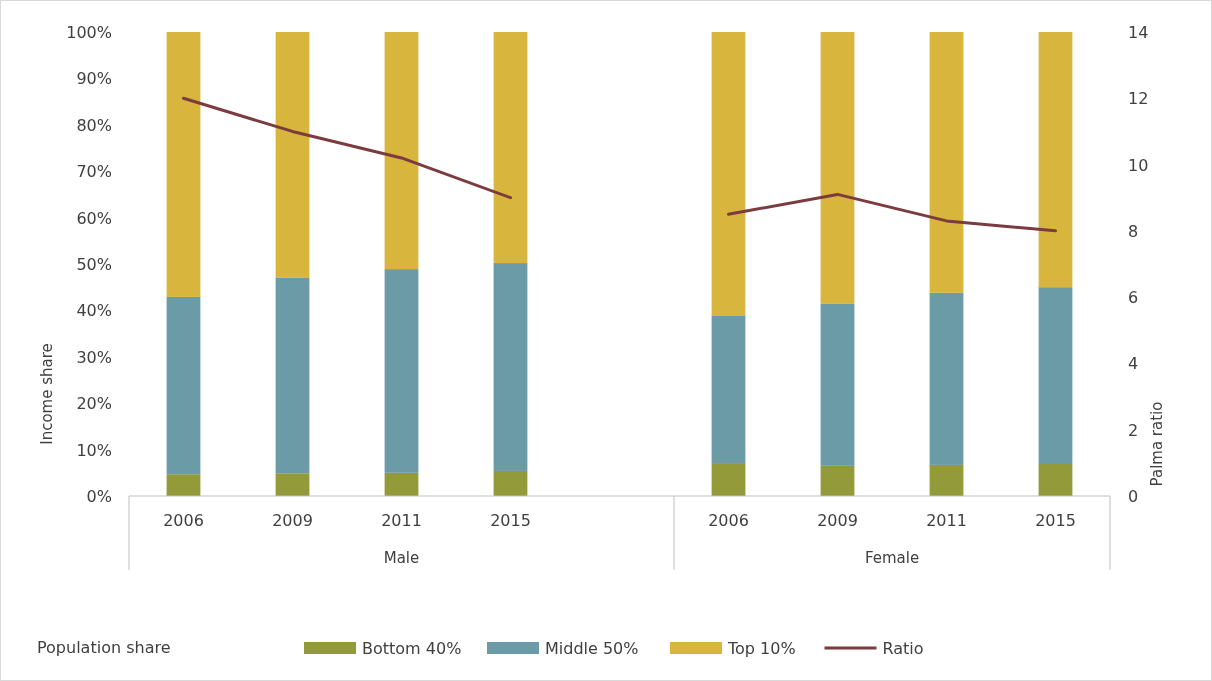 This screenshot has width=1212, height=681. Describe the element at coordinates (94, 450) in the screenshot. I see `y-tick-label: 10%` at that location.